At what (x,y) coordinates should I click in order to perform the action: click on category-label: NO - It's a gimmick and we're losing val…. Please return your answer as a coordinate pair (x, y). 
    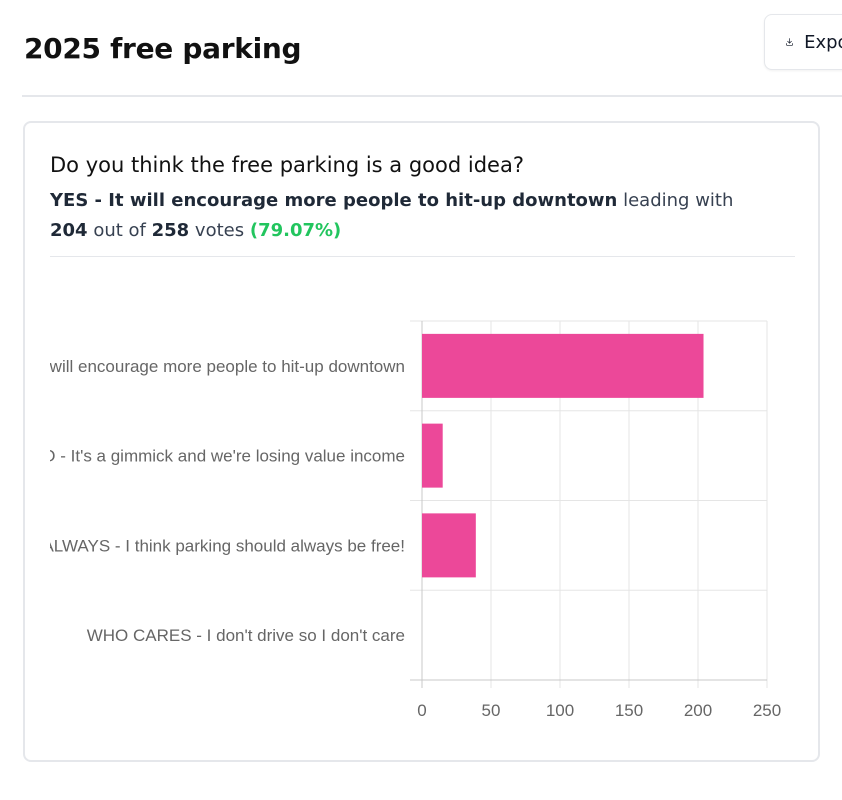
    Looking at the image, I should click on (217, 456).